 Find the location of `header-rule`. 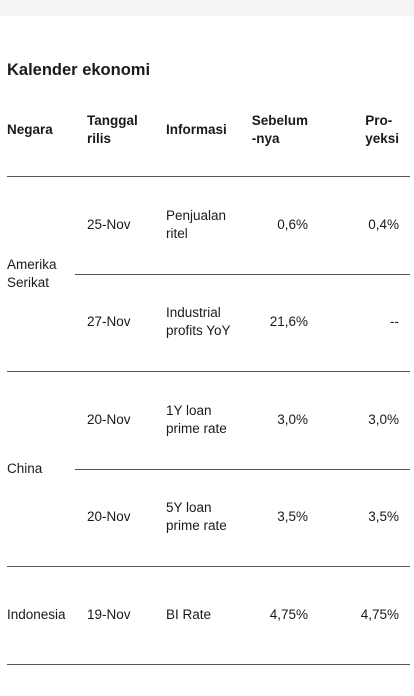

header-rule is located at coordinates (208, 176).